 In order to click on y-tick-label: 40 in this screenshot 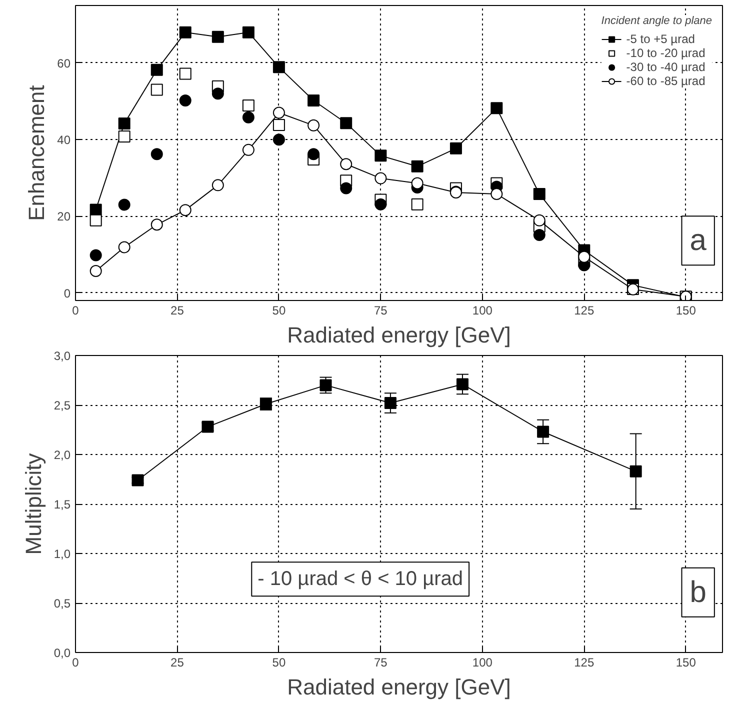, I will do `click(64, 140)`.